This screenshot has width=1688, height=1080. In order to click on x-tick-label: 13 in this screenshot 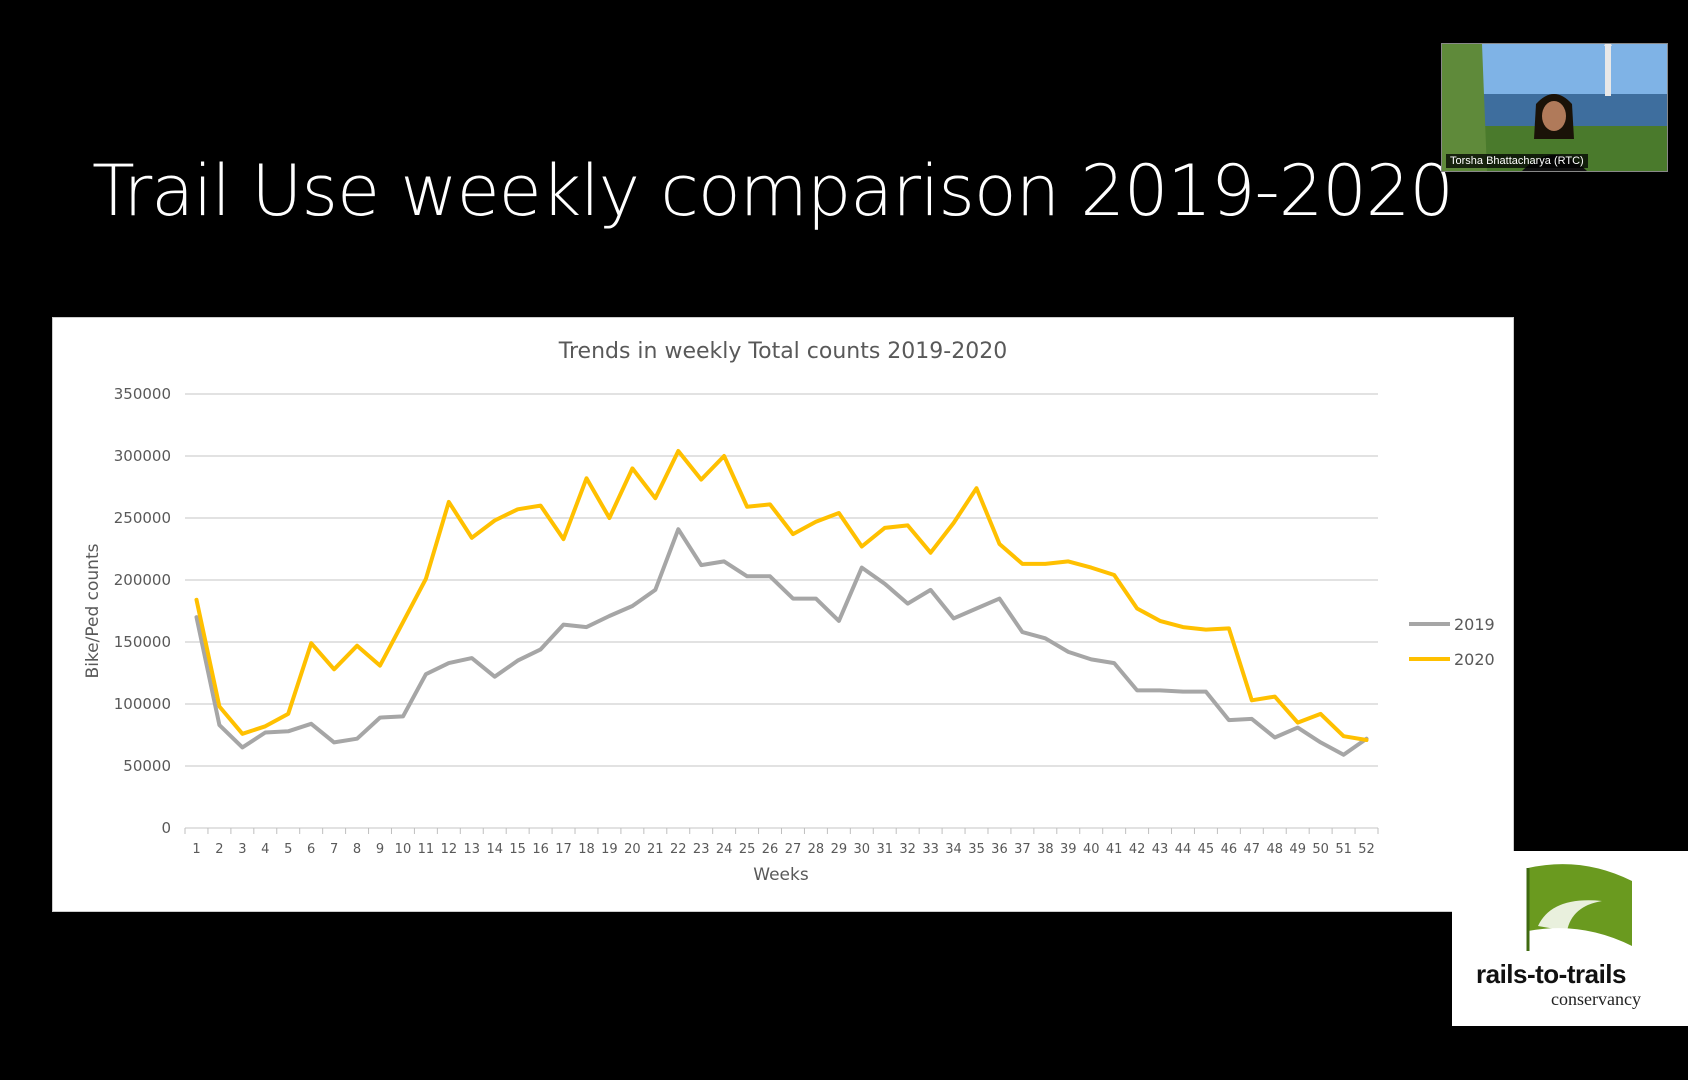, I will do `click(472, 849)`.